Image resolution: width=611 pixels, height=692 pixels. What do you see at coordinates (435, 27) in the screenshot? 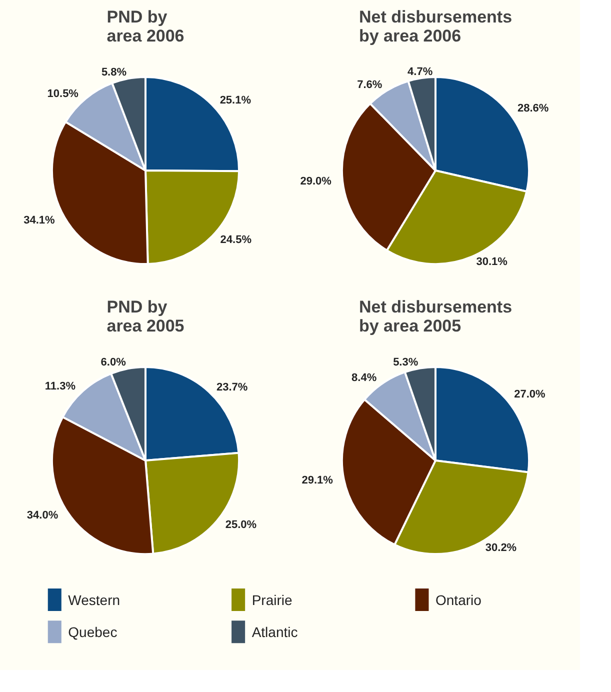
I see `chart-title: Net disbursements by area 2006` at bounding box center [435, 27].